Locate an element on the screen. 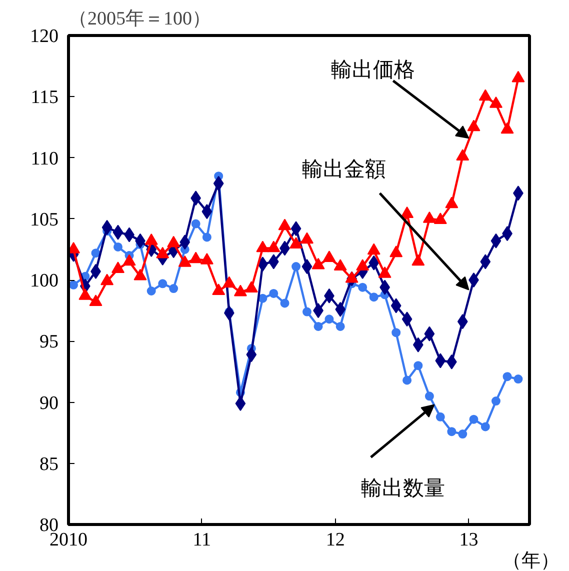 This screenshot has width=569, height=571. y-tick-label: 85 is located at coordinates (49, 464).